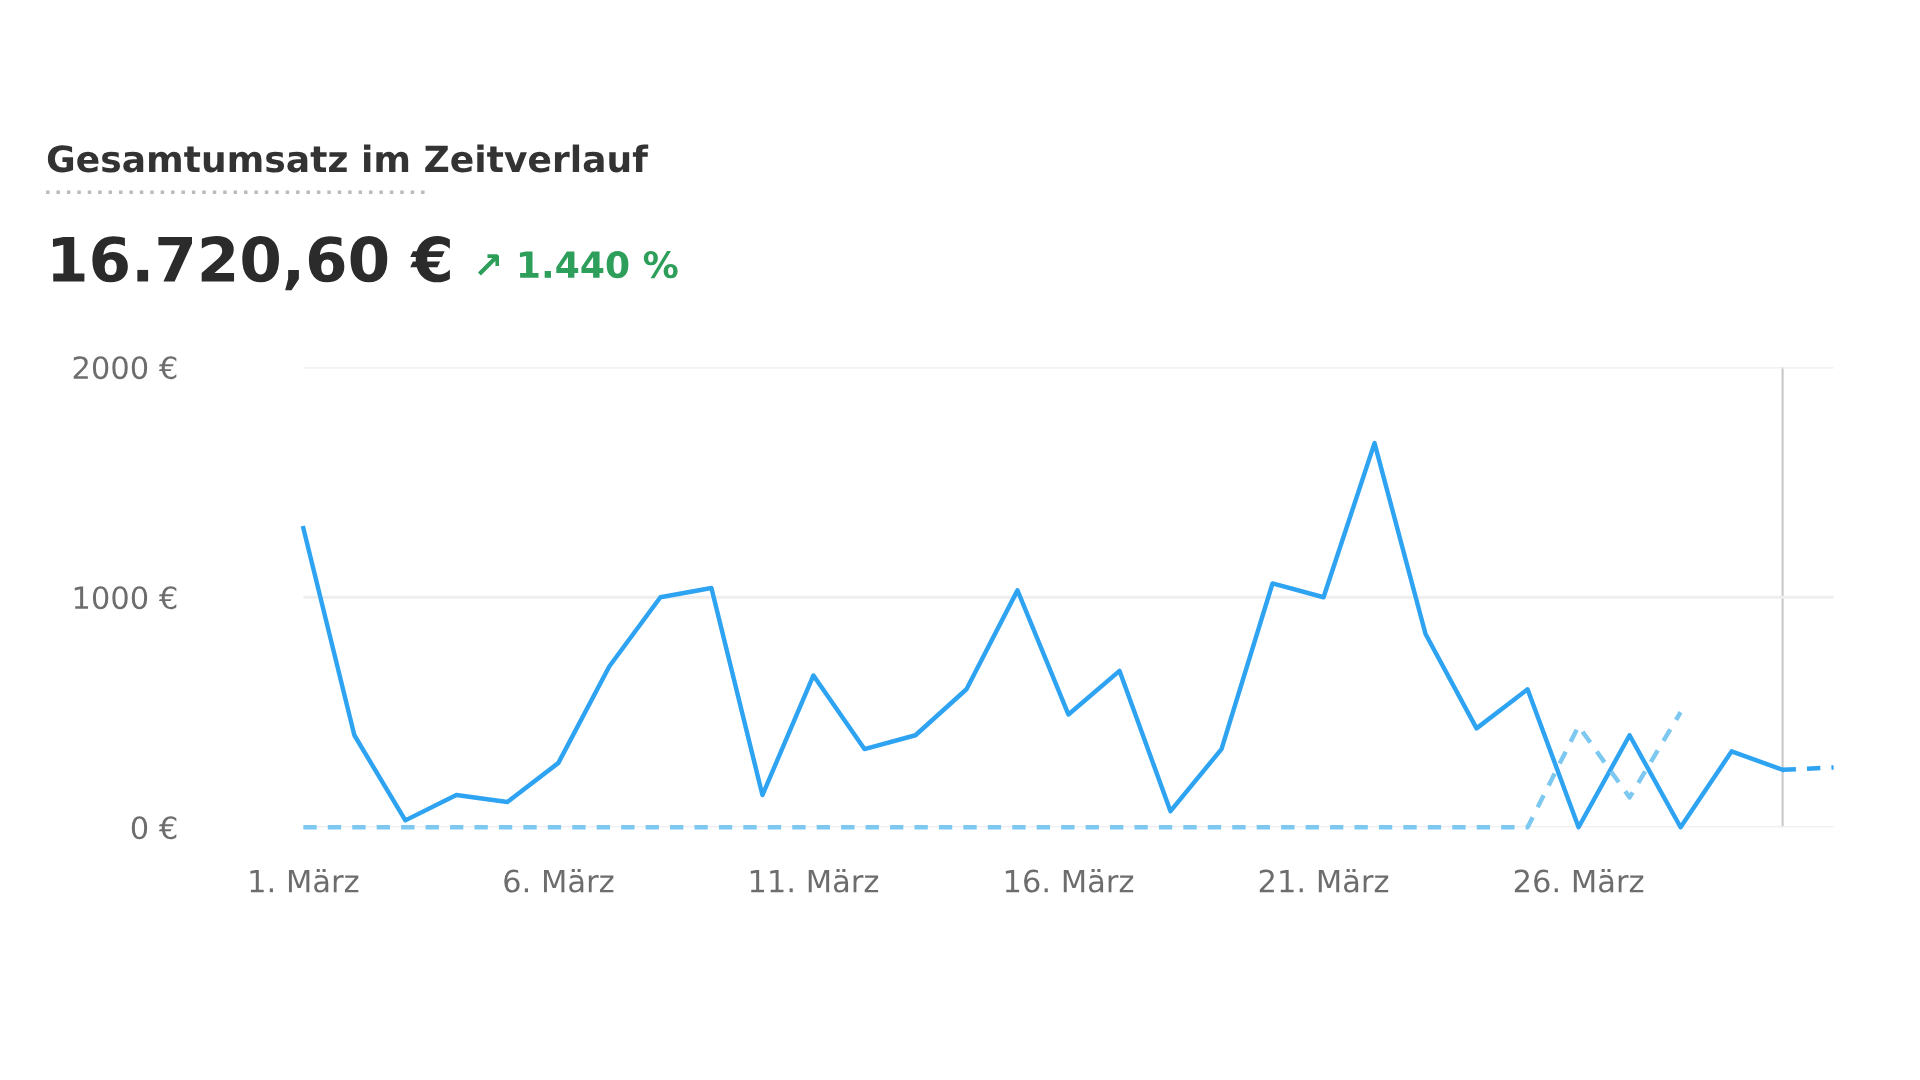 This screenshot has height=1080, width=1920. I want to click on line-series, so click(992, 770).